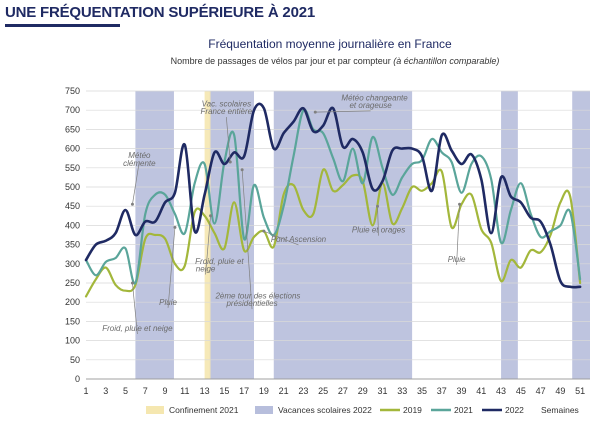  Describe the element at coordinates (463, 410) in the screenshot. I see `legend-label: 2021` at that location.